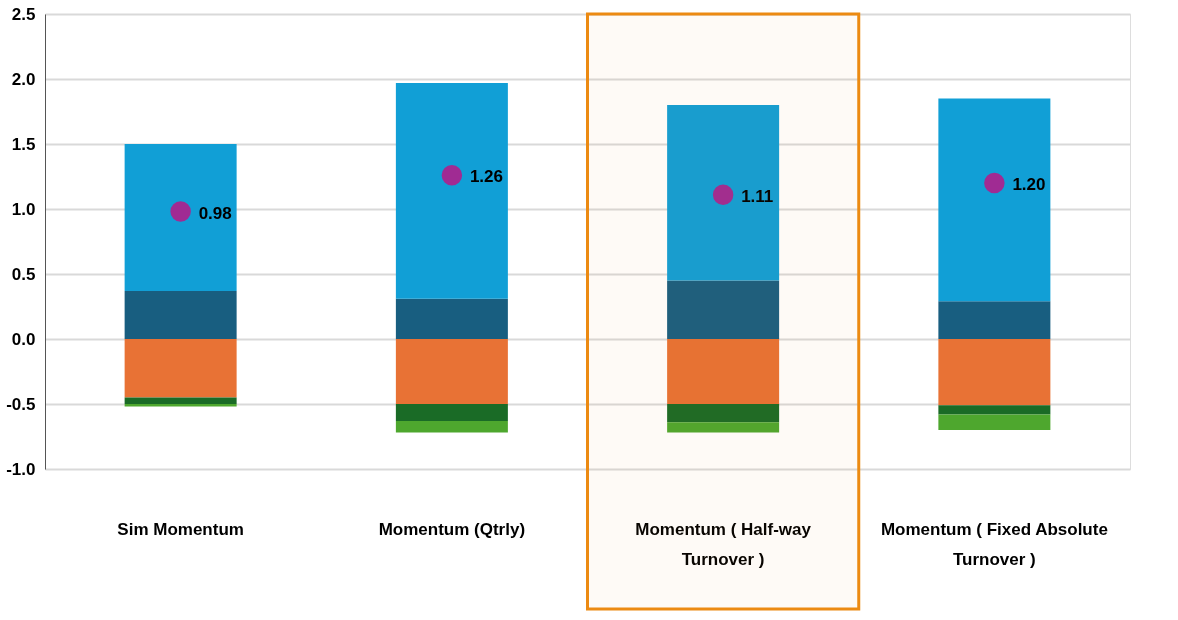 This screenshot has width=1178, height=620. Describe the element at coordinates (994, 544) in the screenshot. I see `x-tick-label: Momentum ( Fixed Absolute Turnover )` at that location.